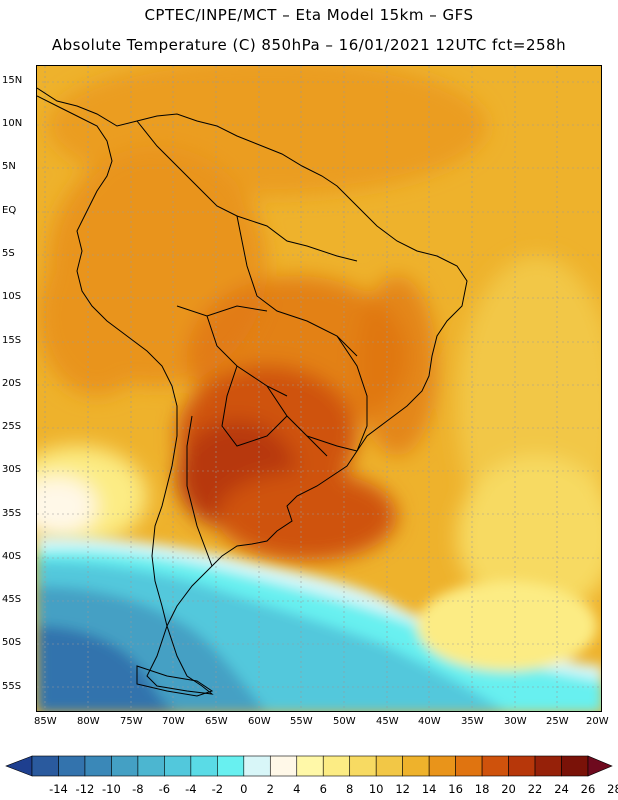 The width and height of the screenshot is (618, 800). Describe the element at coordinates (9, 210) in the screenshot. I see `lat-label-eq: EQ` at that location.